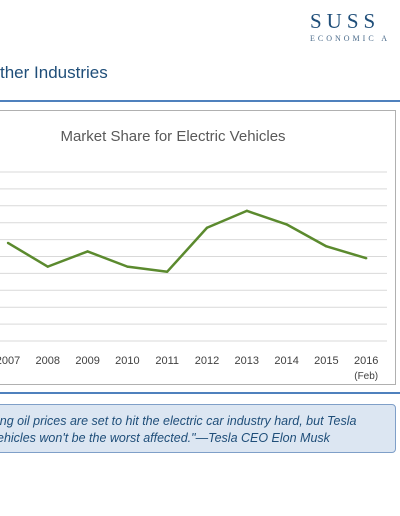 This screenshot has height=516, width=400. I want to click on x-tick-label: 2011, so click(167, 361).